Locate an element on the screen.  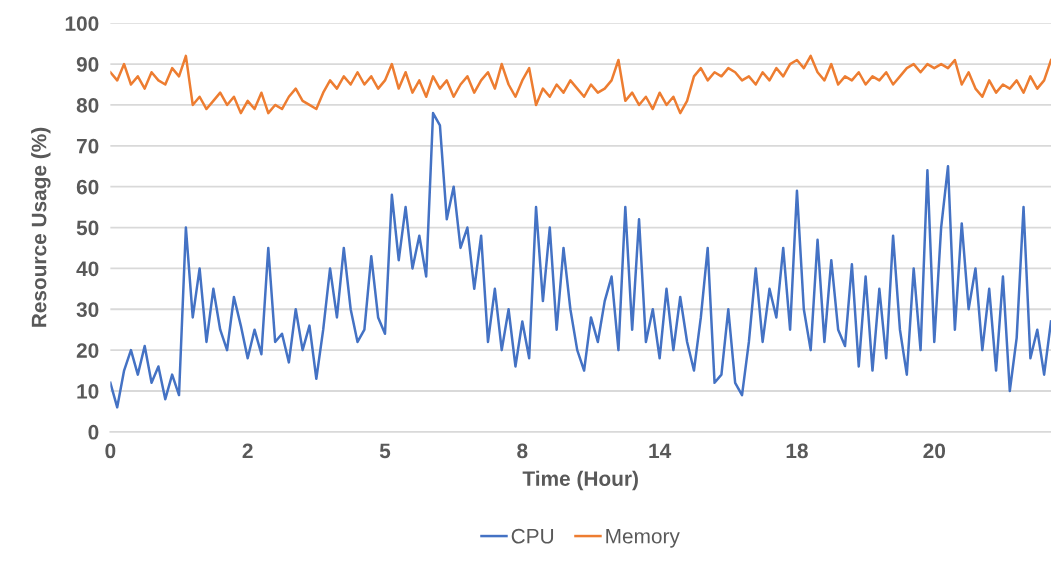
y-tick-label: 40 is located at coordinates (87, 269).